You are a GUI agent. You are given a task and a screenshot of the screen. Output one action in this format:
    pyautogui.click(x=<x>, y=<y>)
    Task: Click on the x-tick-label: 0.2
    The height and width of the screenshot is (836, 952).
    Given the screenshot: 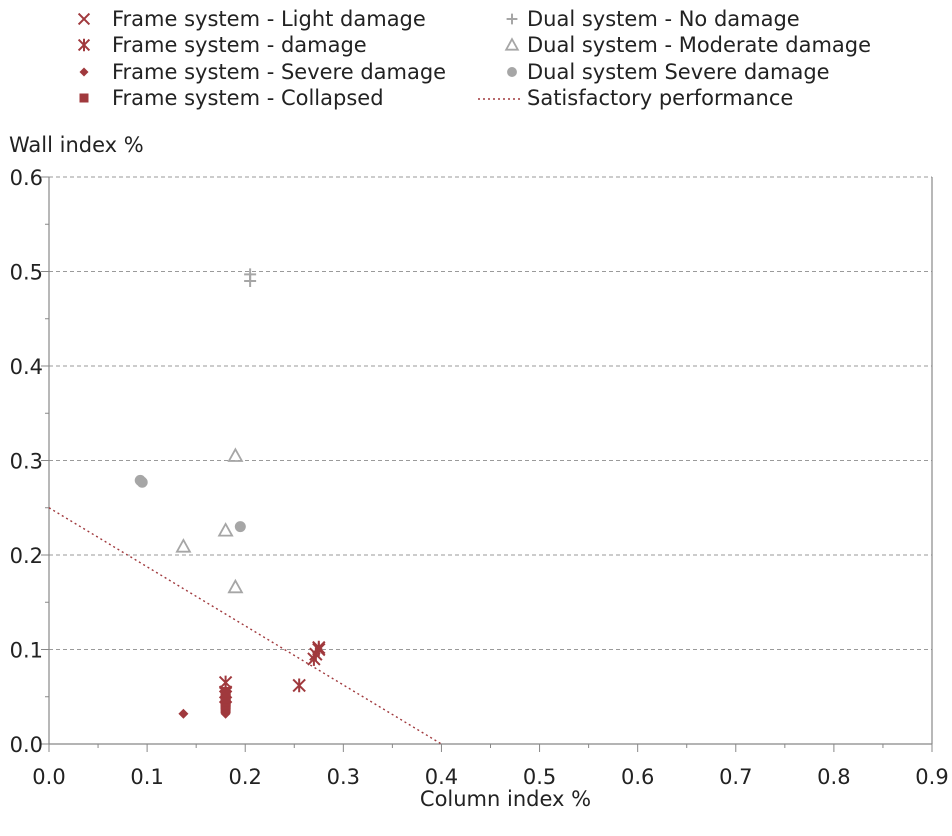 What is the action you would take?
    pyautogui.click(x=245, y=777)
    